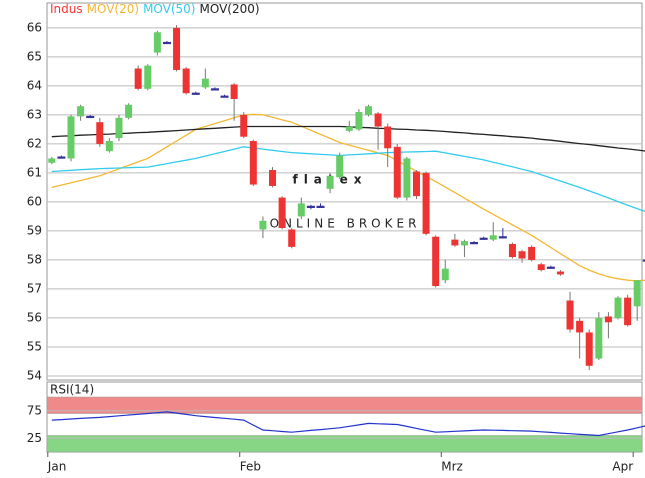 The height and width of the screenshot is (478, 645). Describe the element at coordinates (34, 85) in the screenshot. I see `y-tick-label: 64` at that location.